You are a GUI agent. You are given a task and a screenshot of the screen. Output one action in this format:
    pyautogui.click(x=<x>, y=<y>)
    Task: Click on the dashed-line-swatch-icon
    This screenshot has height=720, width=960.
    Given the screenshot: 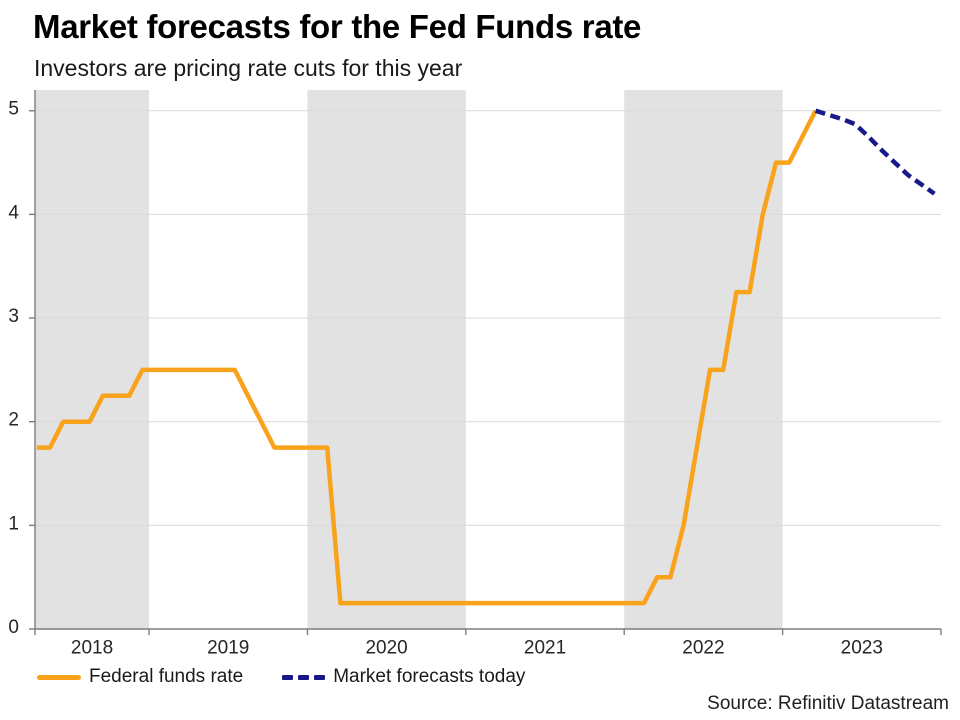 What is the action you would take?
    pyautogui.click(x=304, y=677)
    